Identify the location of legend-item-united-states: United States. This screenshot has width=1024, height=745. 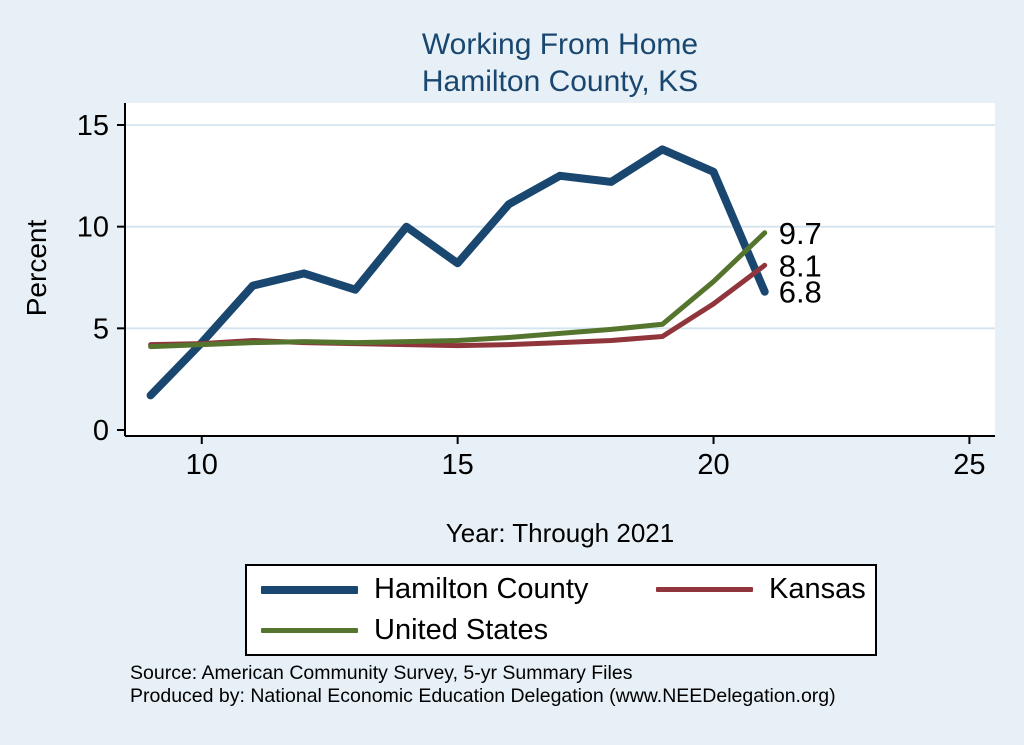
(458, 630).